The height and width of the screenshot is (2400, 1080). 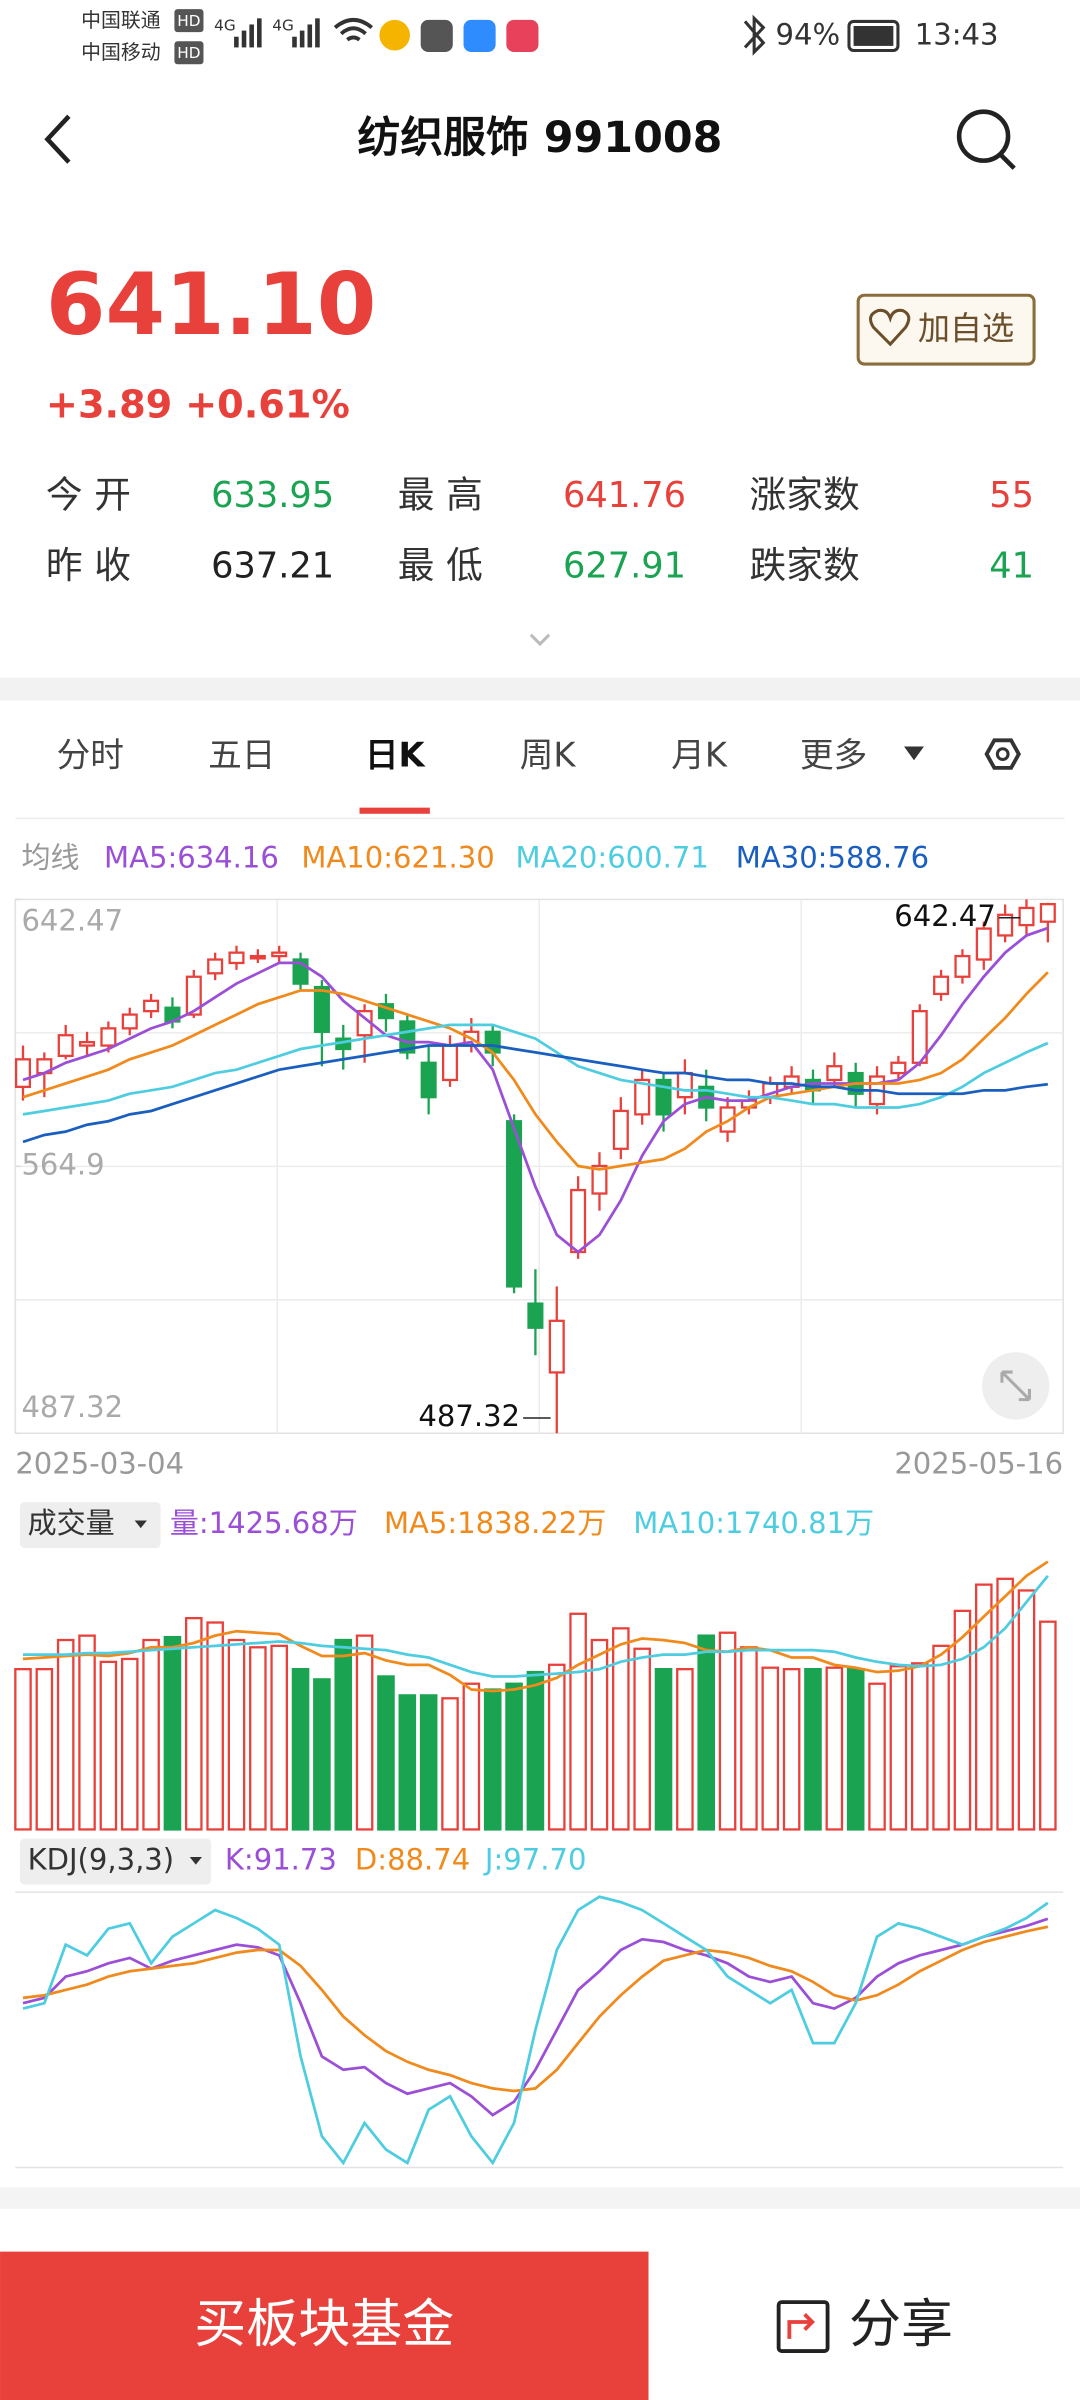 What do you see at coordinates (624, 565) in the screenshot?
I see `stat-value: 627.91` at bounding box center [624, 565].